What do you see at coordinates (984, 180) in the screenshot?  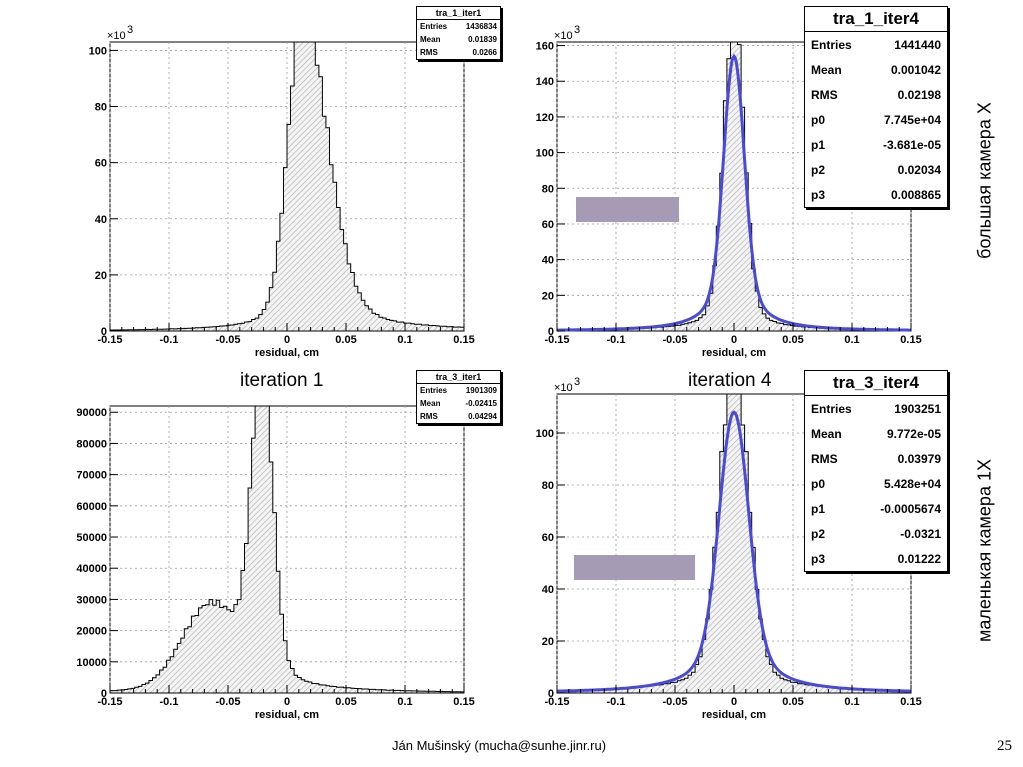 I see `side-label-top: большая камера X` at bounding box center [984, 180].